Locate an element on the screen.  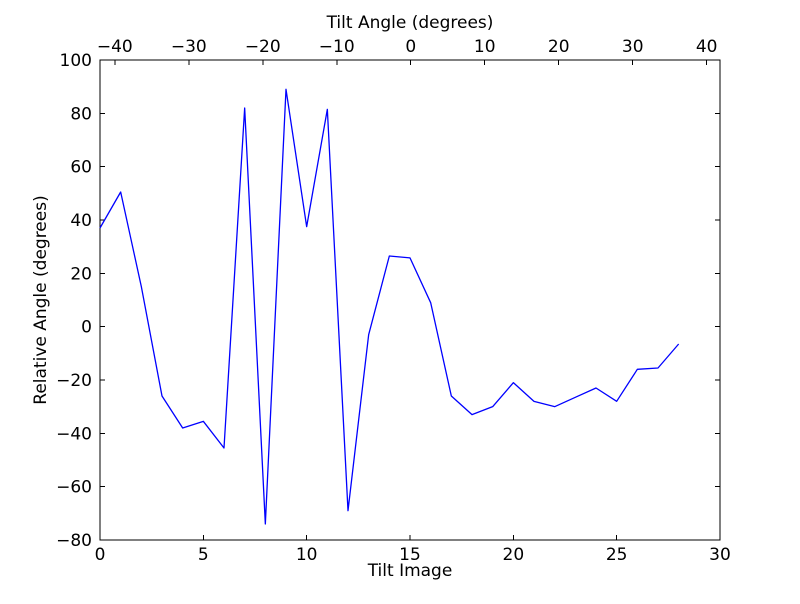
x-tick-label: 25 is located at coordinates (617, 555).